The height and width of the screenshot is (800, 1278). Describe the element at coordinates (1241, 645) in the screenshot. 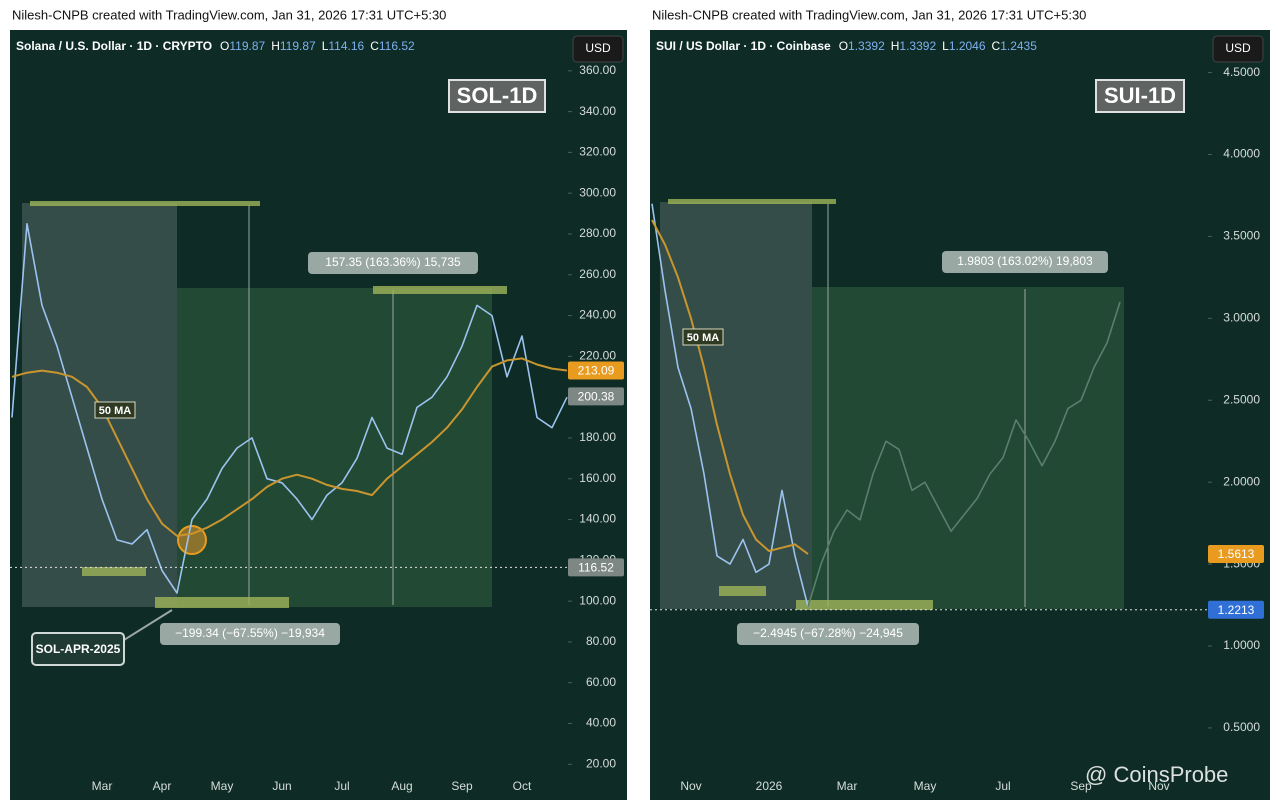

I see `y-tick-label: 1.0000` at that location.